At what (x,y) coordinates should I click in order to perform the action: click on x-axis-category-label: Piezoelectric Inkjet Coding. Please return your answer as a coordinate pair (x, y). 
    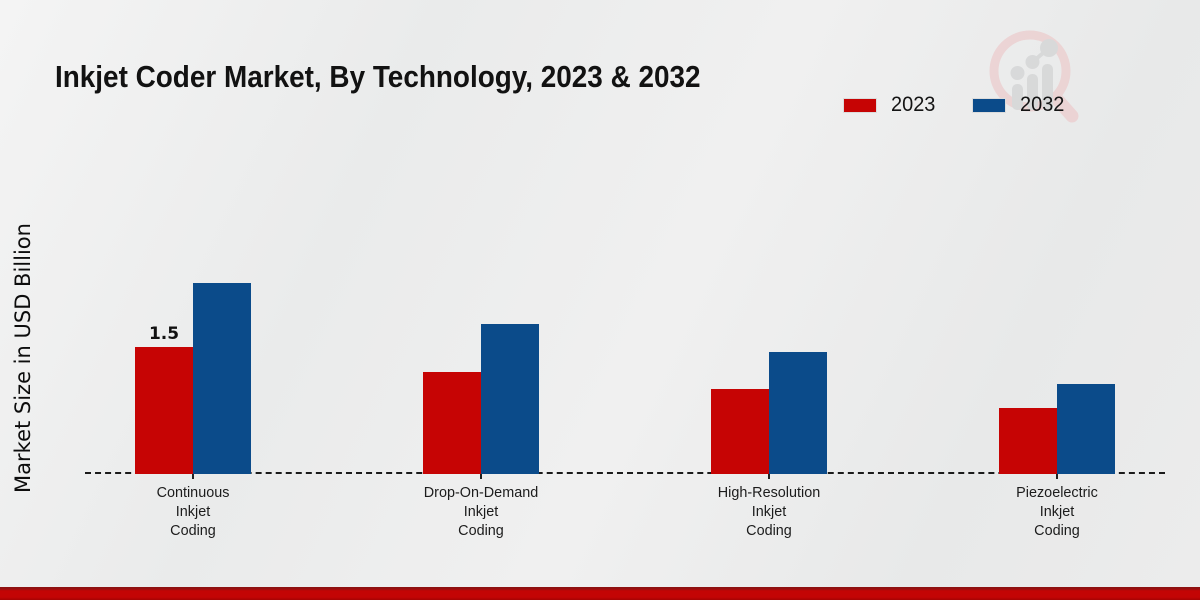
    Looking at the image, I should click on (1057, 511).